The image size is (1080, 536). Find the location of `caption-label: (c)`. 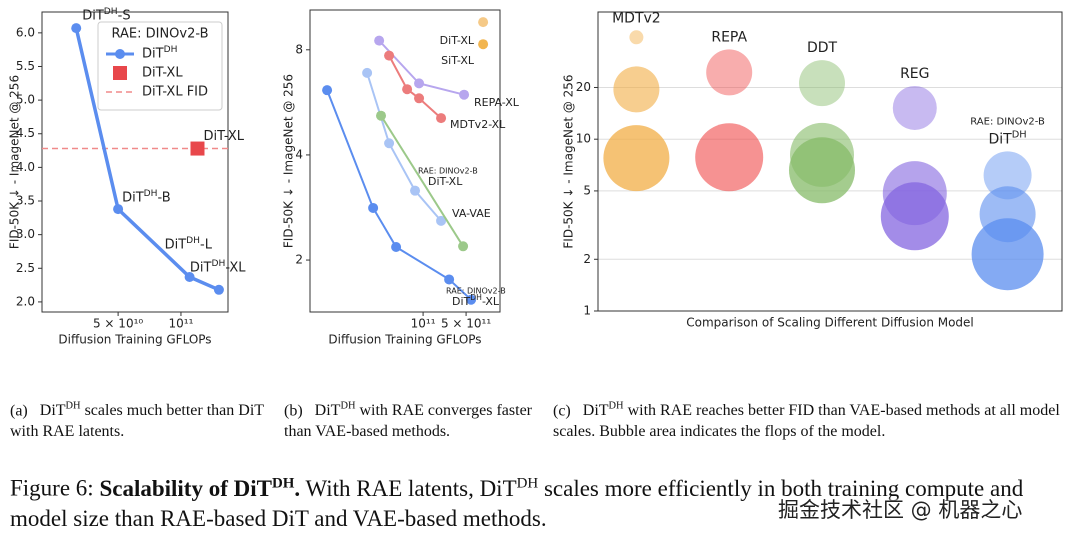

caption-label: (c) is located at coordinates (562, 411).